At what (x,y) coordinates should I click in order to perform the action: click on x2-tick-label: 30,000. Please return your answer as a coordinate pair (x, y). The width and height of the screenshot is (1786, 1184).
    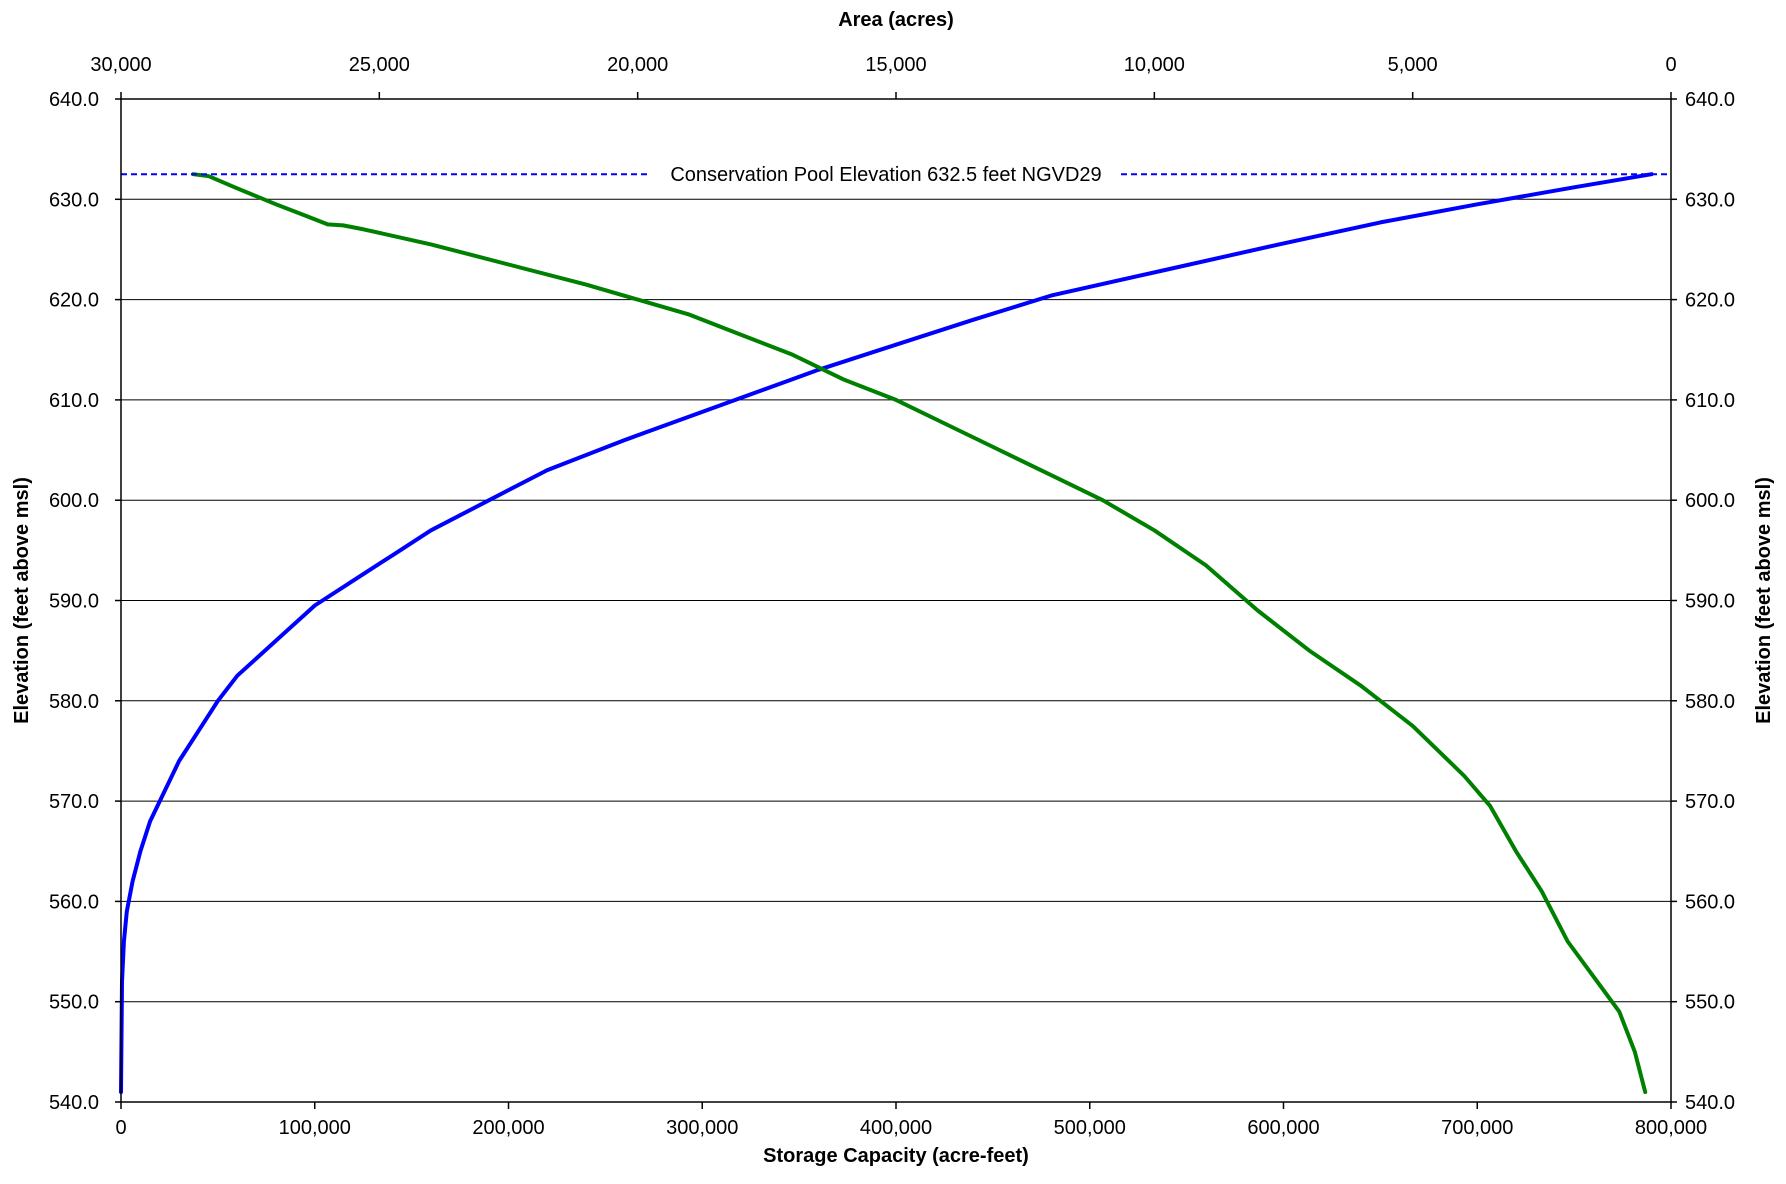
    Looking at the image, I should click on (120, 65).